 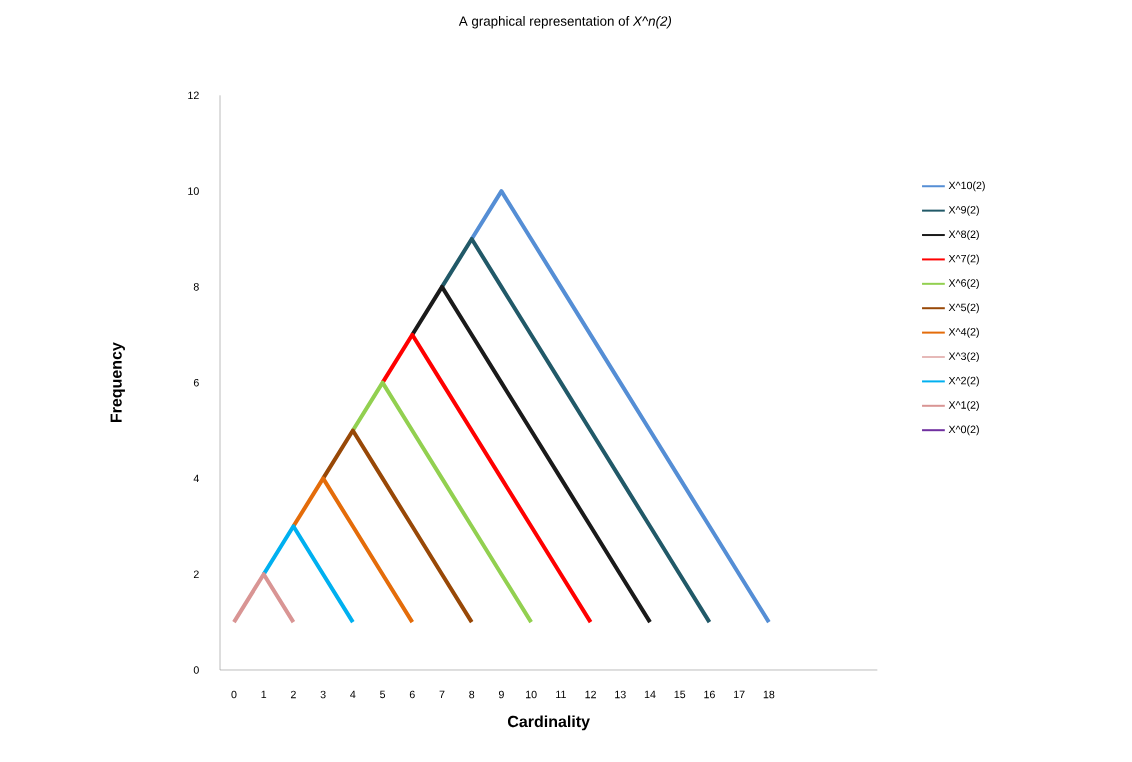 I want to click on x-axis-title: Cardinality, so click(x=548, y=723).